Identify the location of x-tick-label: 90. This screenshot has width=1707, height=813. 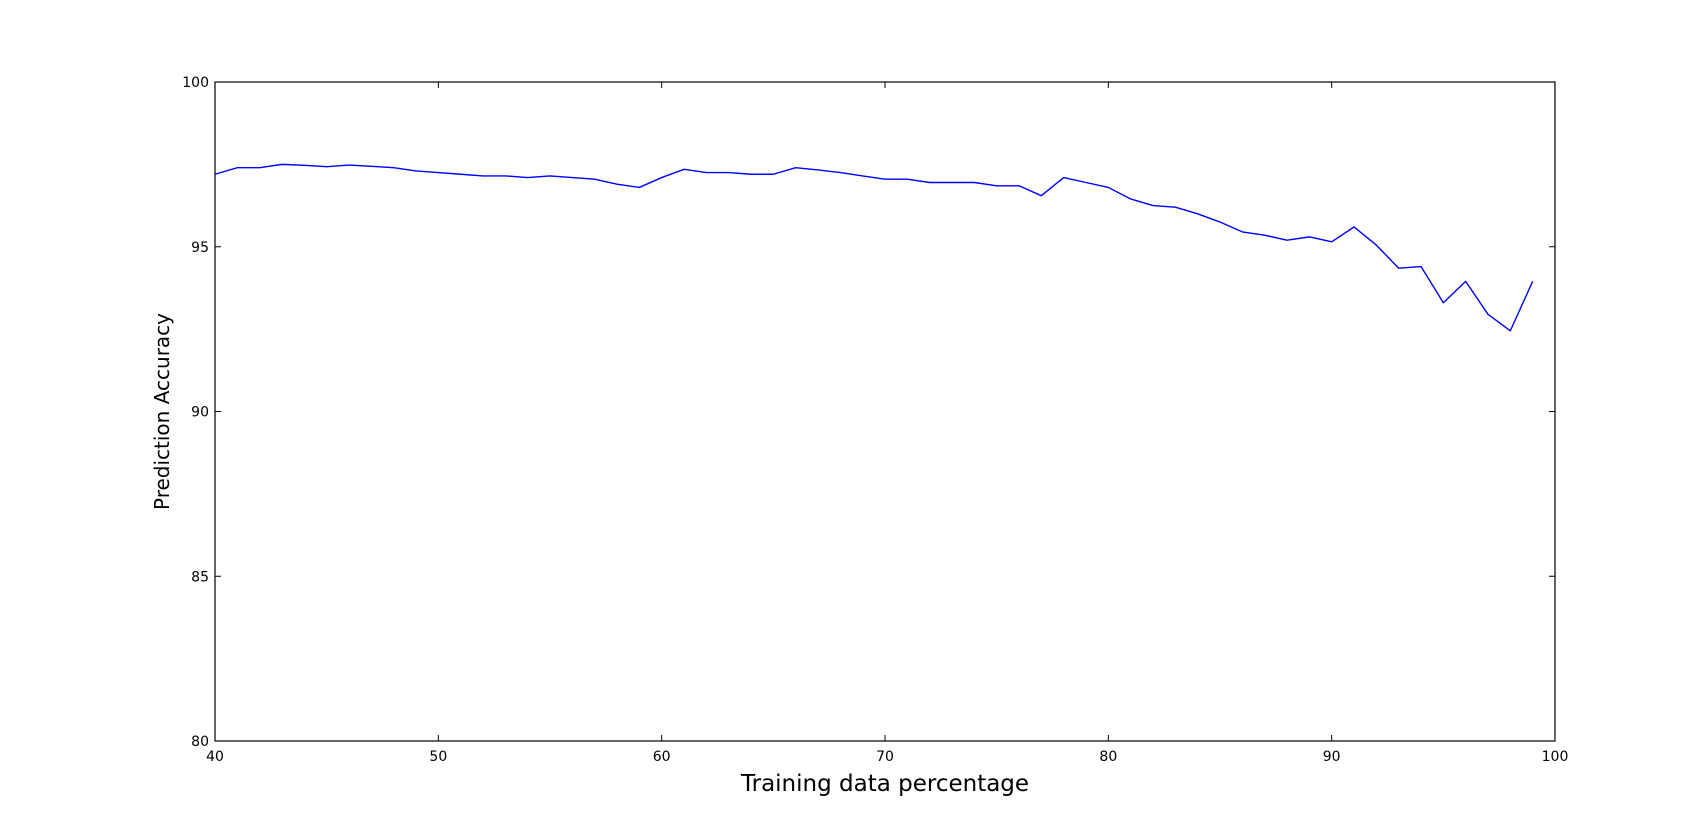
(1332, 757).